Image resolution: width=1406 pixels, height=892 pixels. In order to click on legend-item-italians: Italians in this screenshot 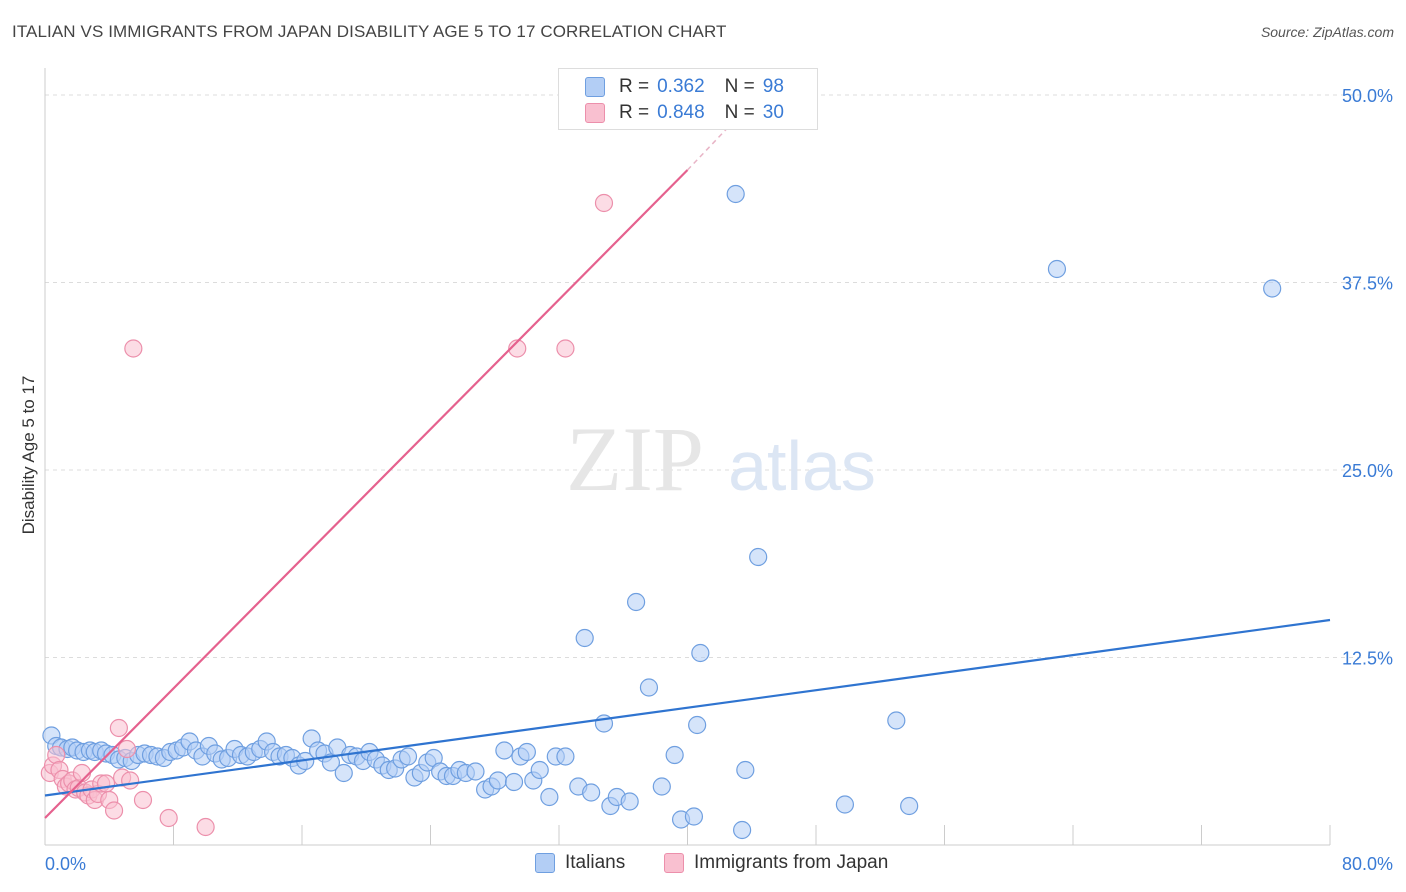, I will do `click(580, 863)`.